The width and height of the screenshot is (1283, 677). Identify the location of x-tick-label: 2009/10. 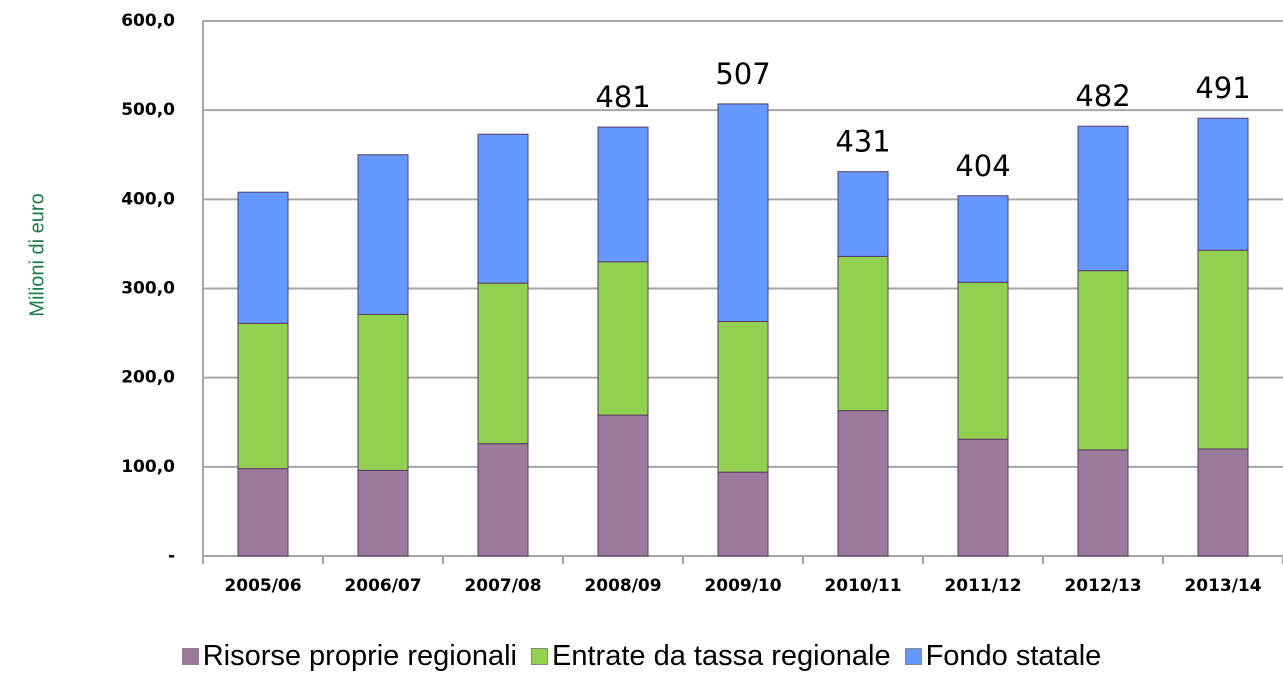
(742, 586).